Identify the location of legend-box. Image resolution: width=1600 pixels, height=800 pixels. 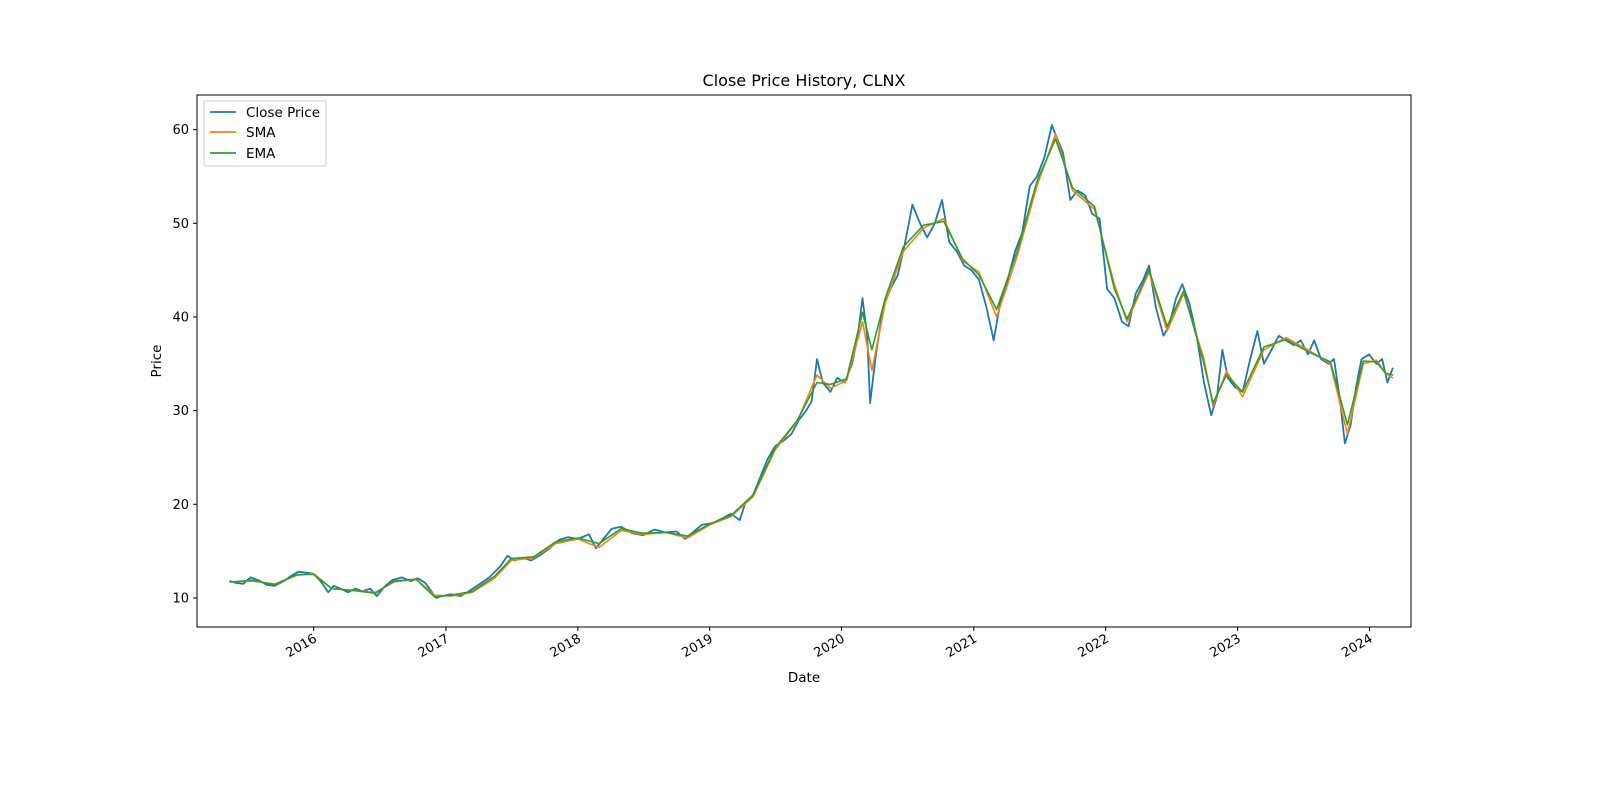
(265, 133).